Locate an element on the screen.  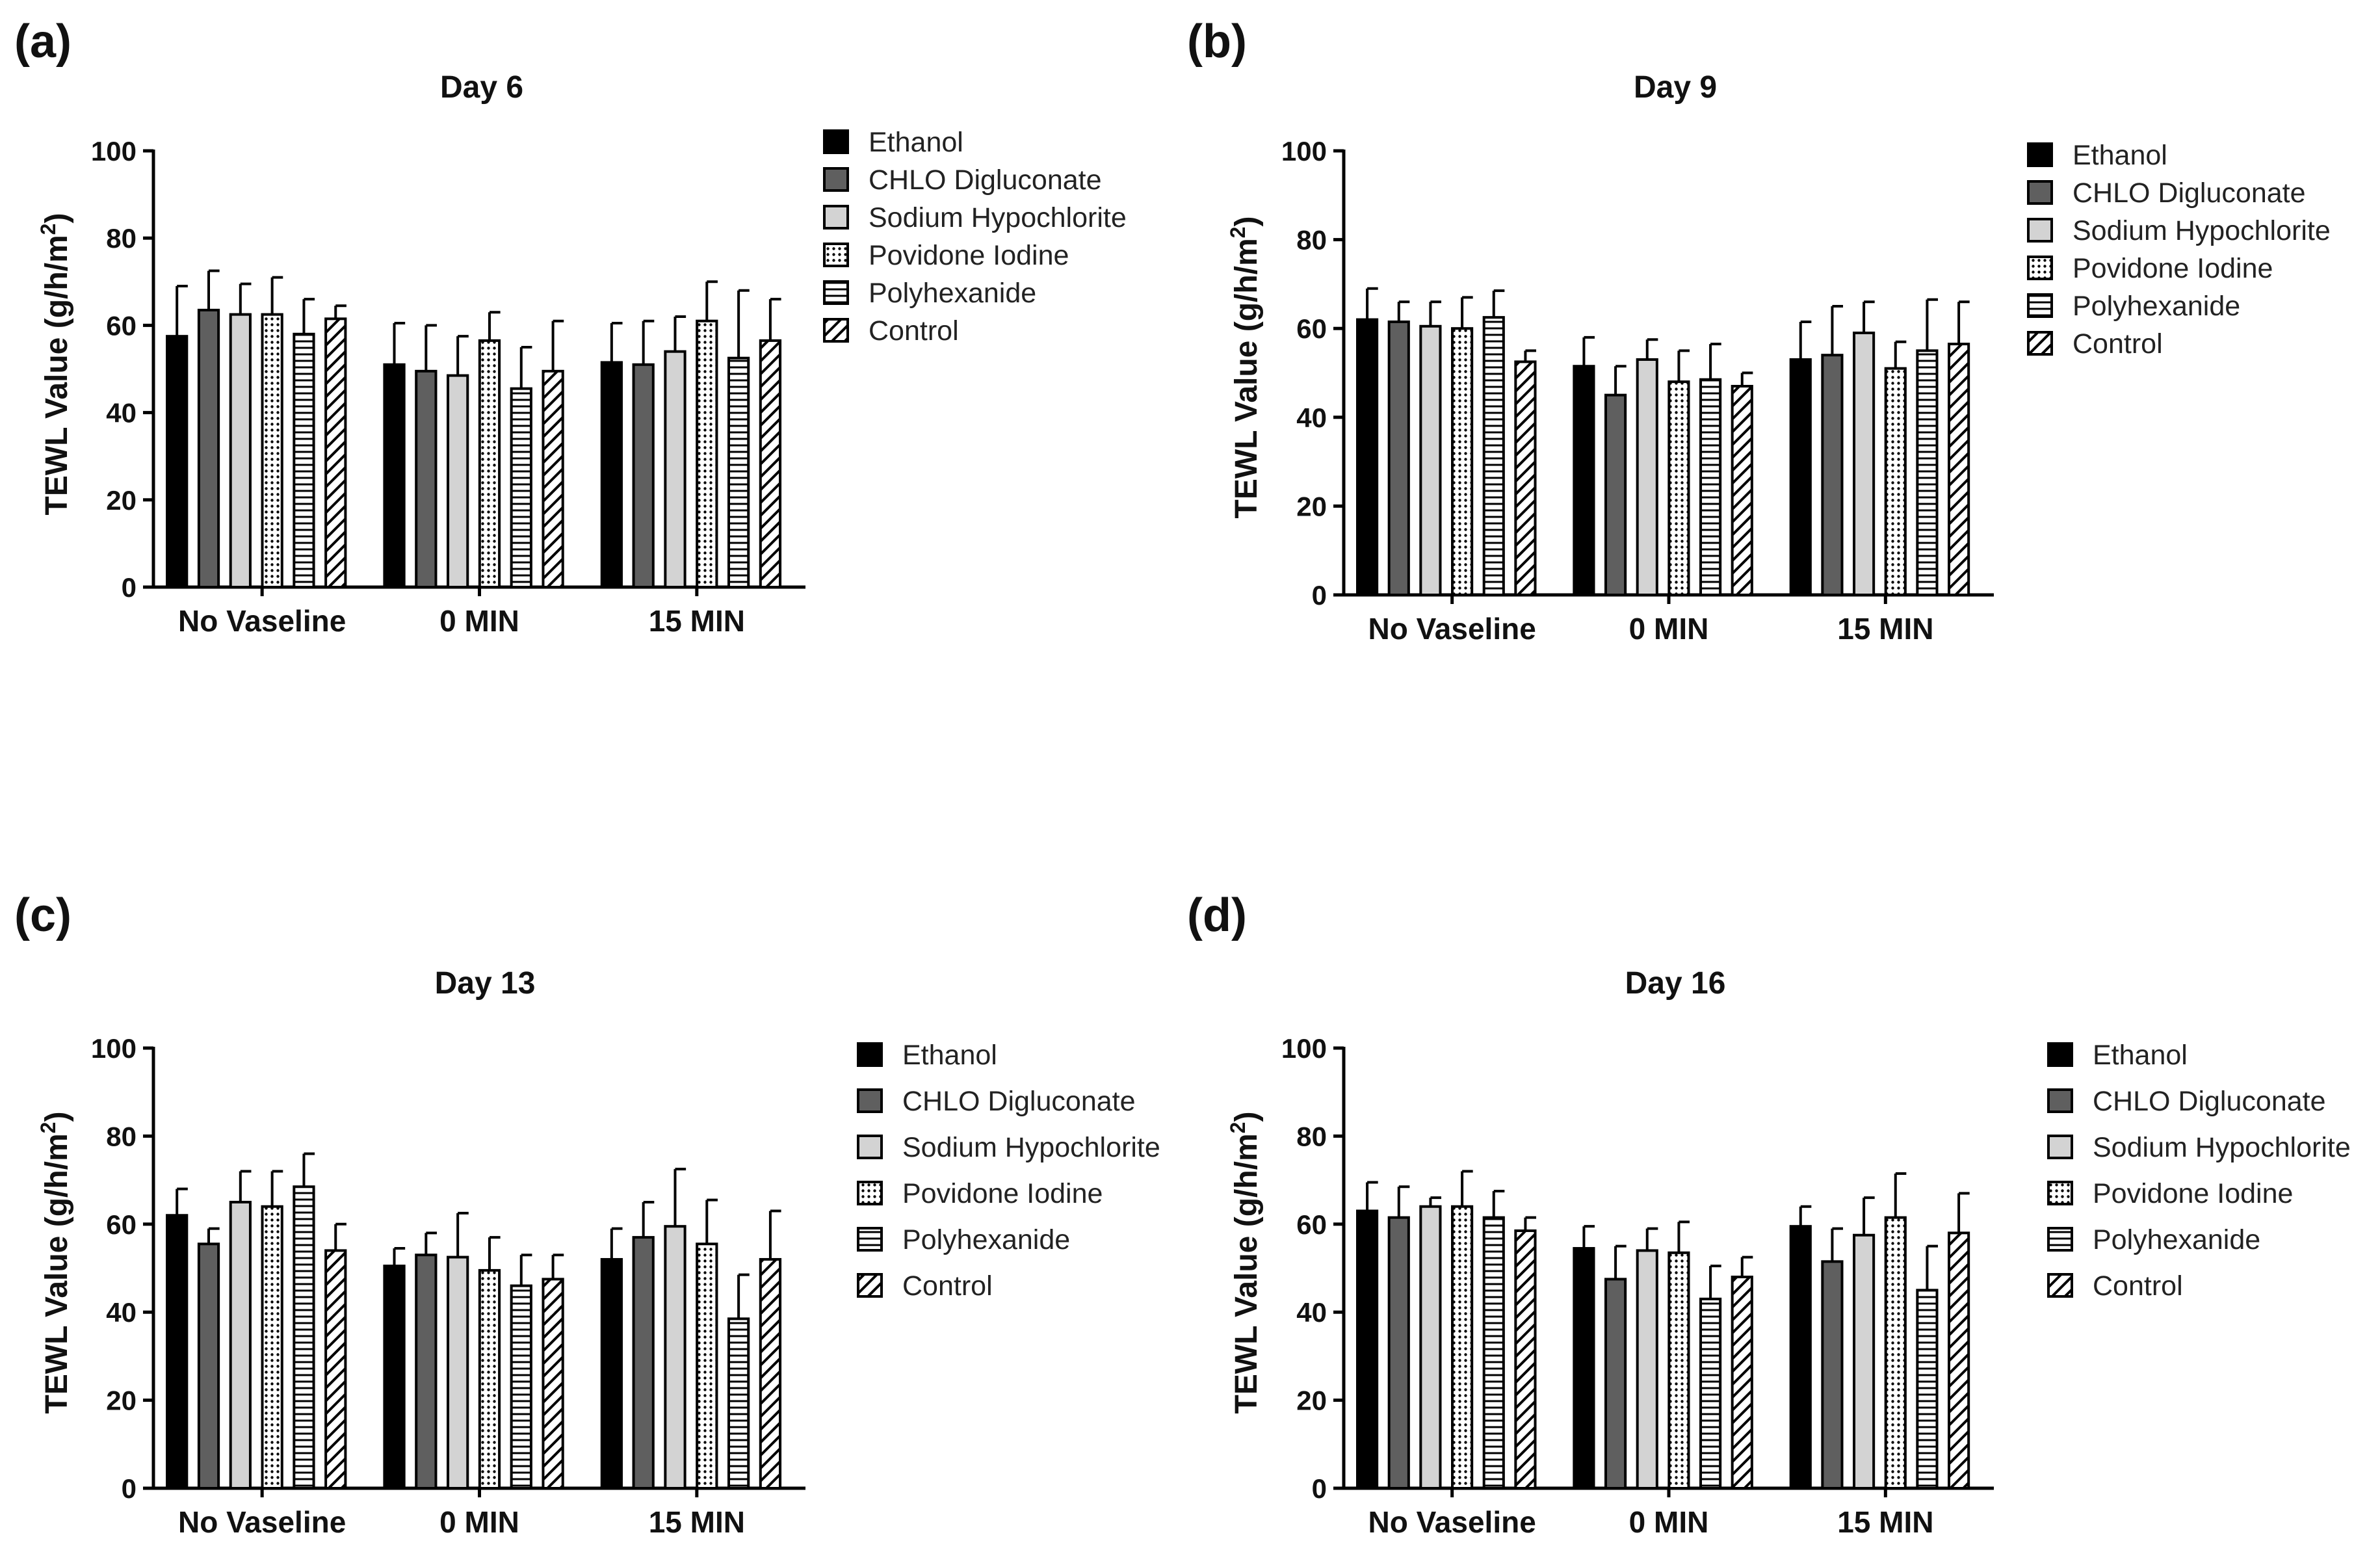
bar-d-no-vaseline-chlo-digluconate is located at coordinates (1398, 1353).